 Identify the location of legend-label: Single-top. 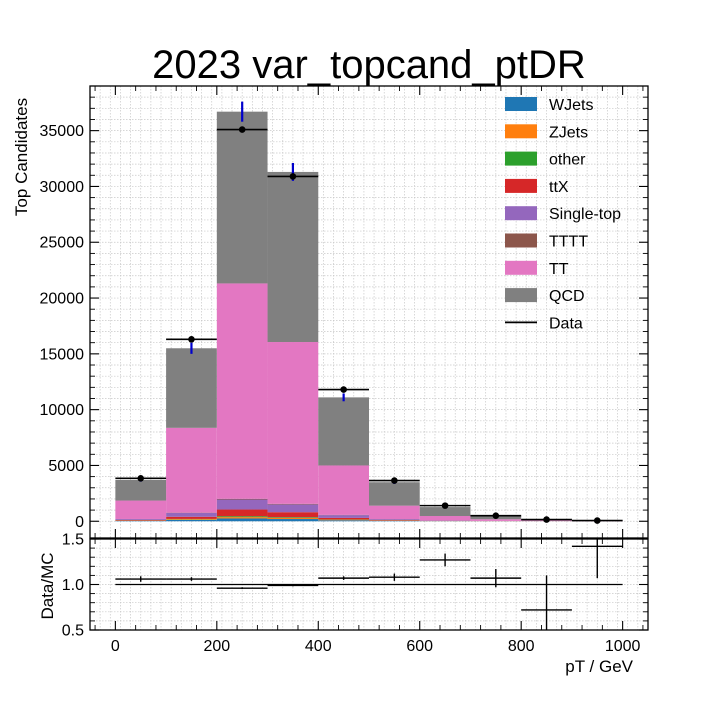
(585, 214).